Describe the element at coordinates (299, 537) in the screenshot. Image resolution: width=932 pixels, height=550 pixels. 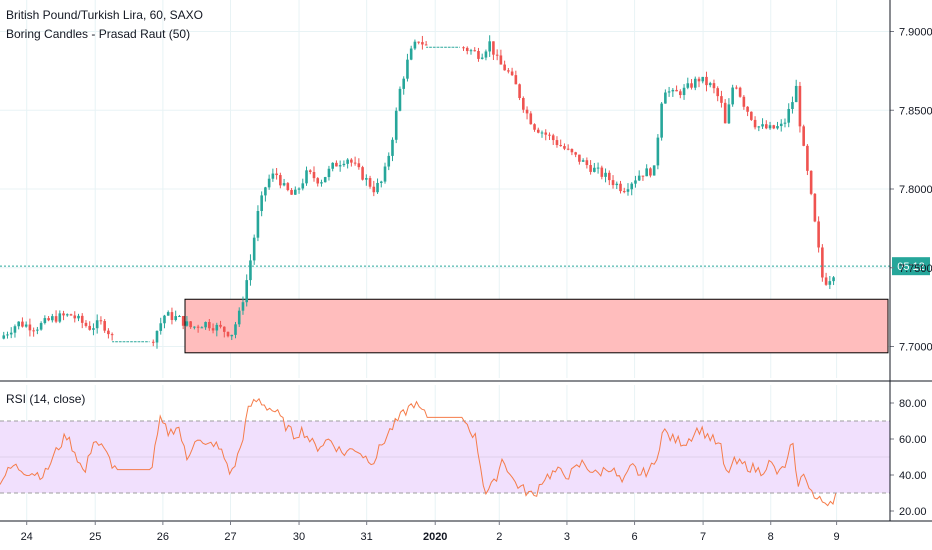
I see `time-tick-label: 30` at that location.